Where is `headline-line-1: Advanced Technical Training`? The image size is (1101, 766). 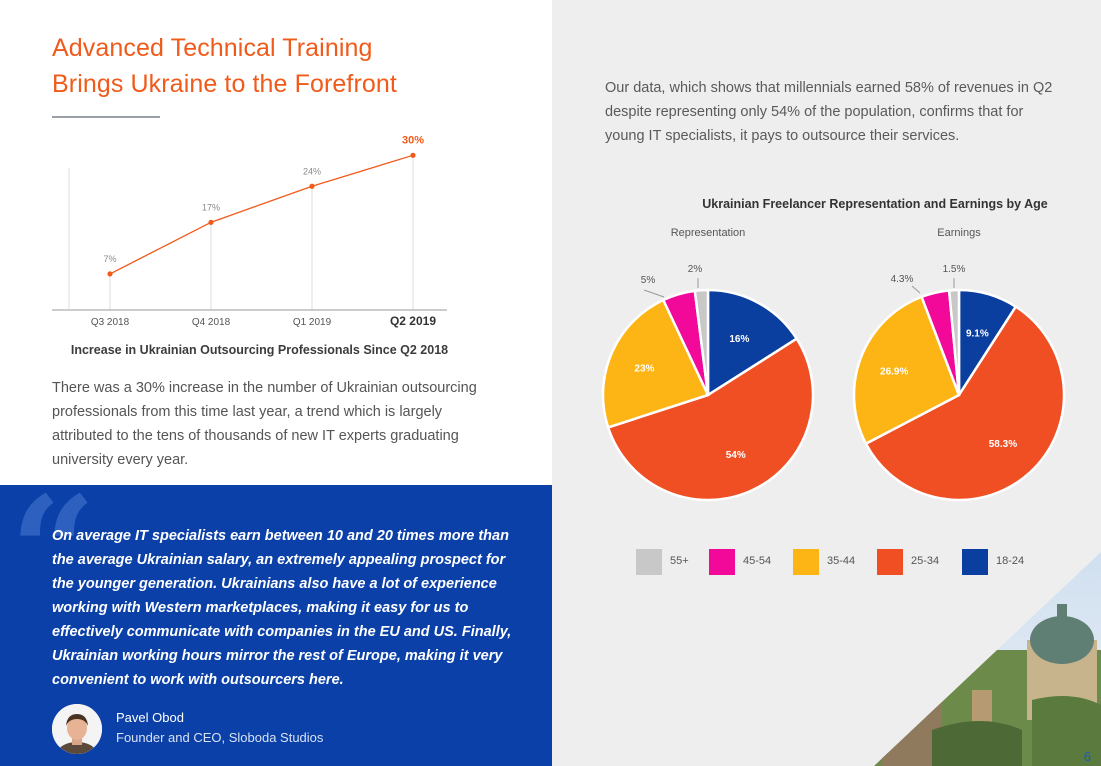 headline-line-1: Advanced Technical Training is located at coordinates (212, 48).